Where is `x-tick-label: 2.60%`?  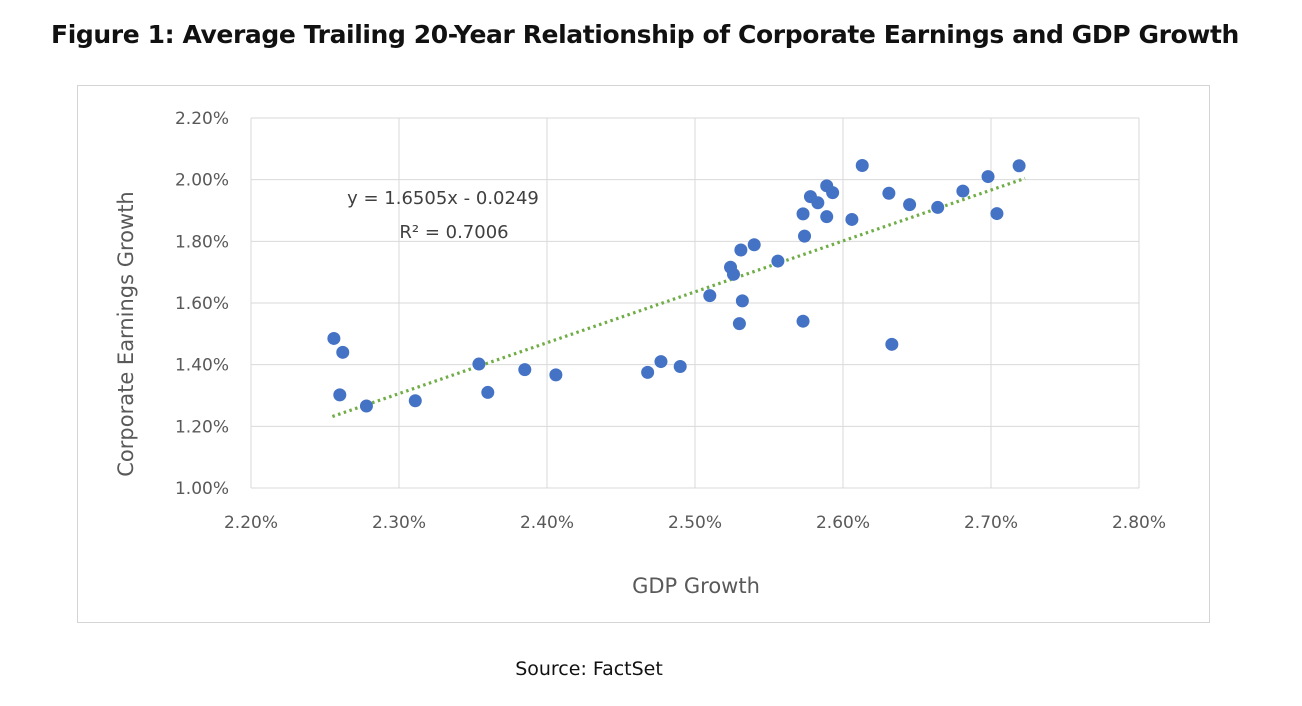
x-tick-label: 2.60% is located at coordinates (843, 523).